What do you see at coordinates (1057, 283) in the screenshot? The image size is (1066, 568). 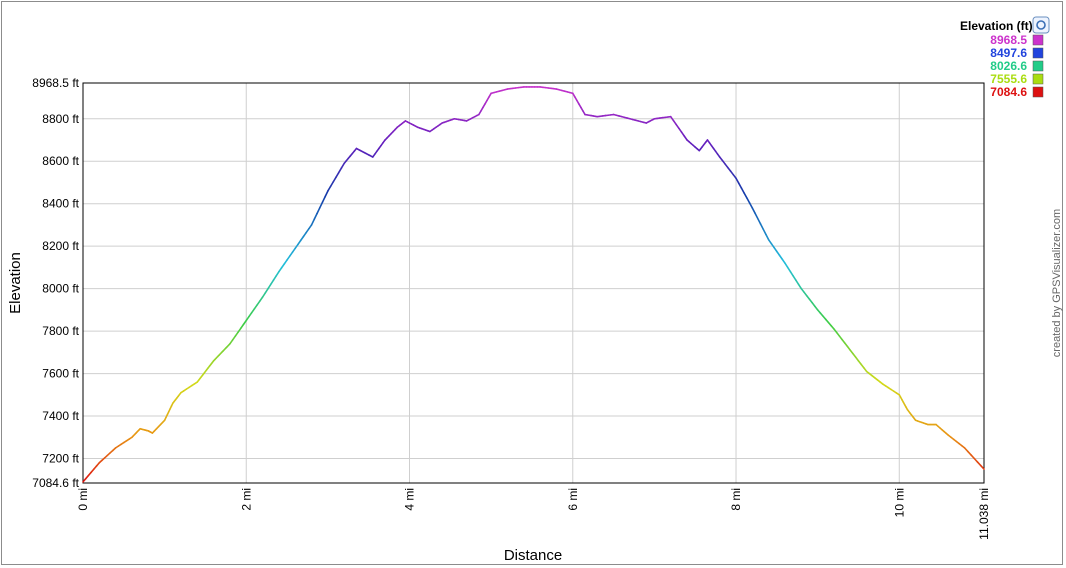 I see `credit-text: created by GPSVisualizer.com` at bounding box center [1057, 283].